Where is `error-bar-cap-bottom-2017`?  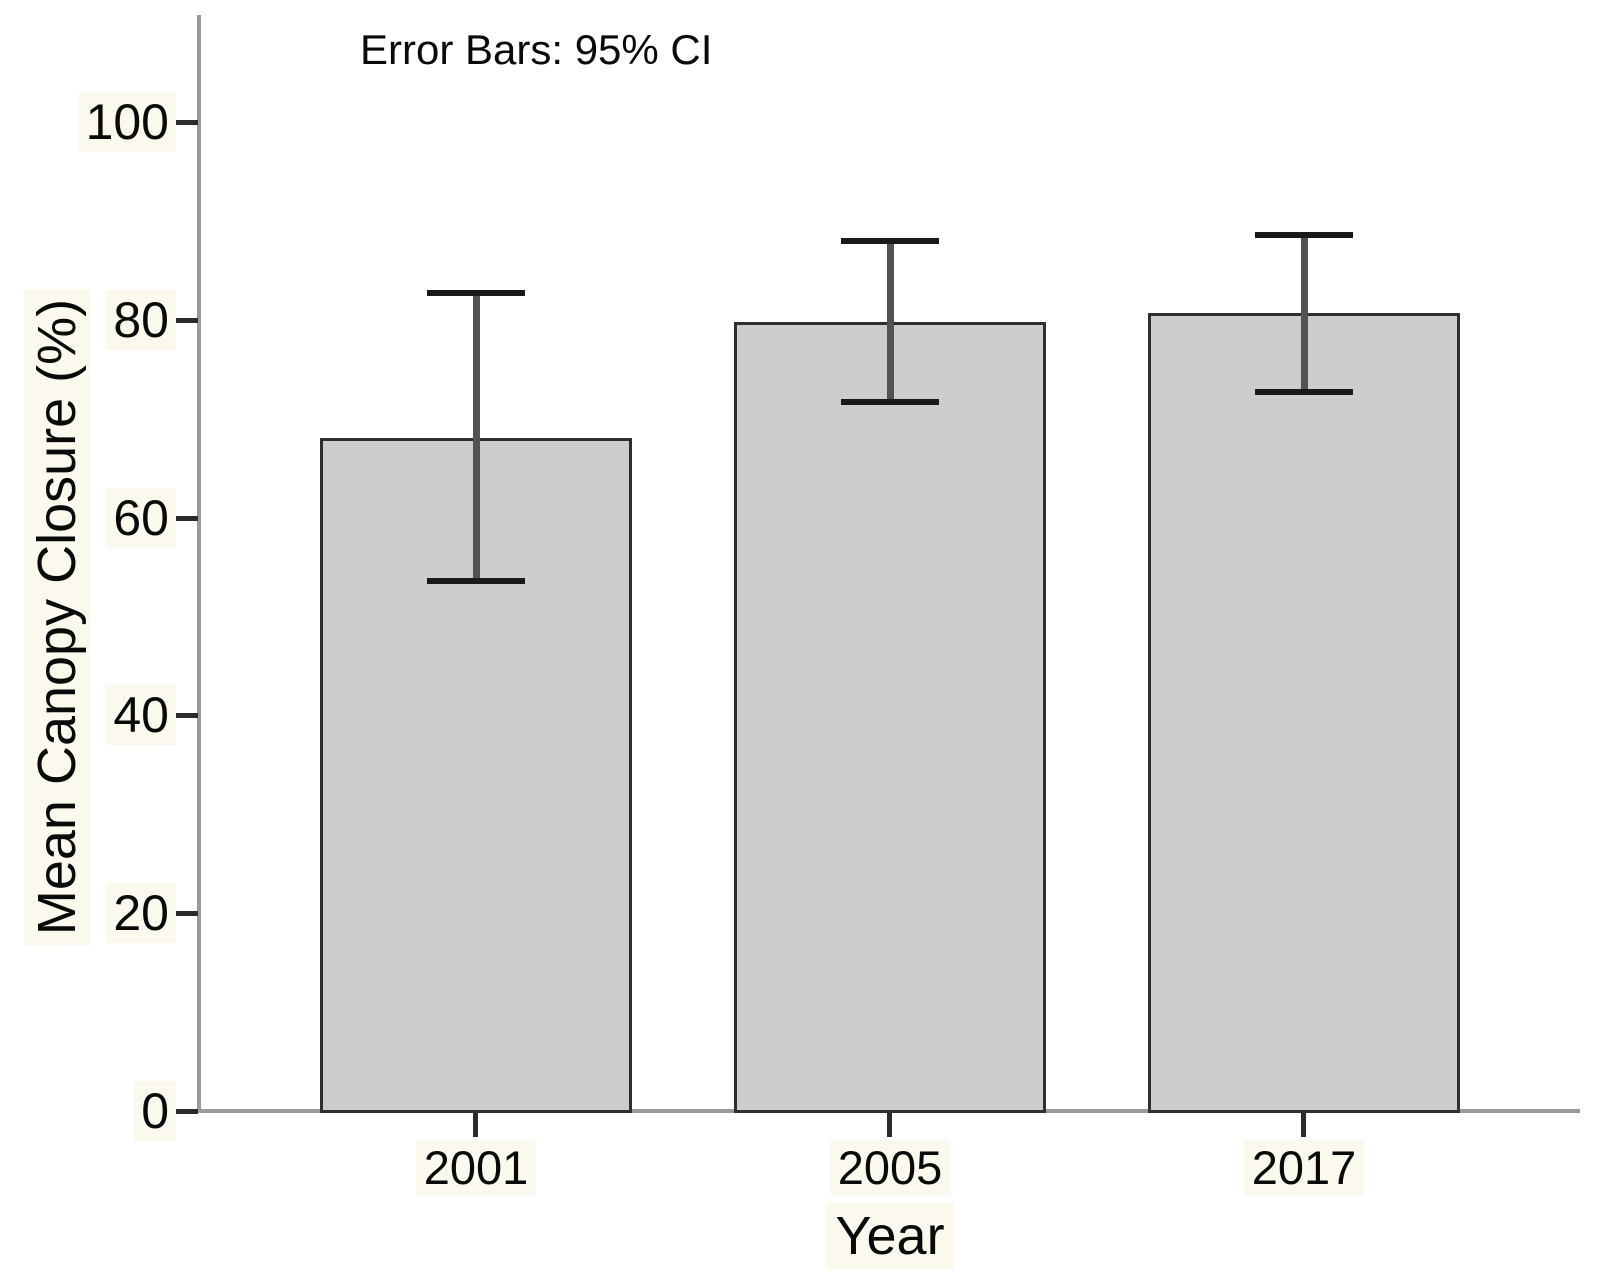
error-bar-cap-bottom-2017 is located at coordinates (1304, 391).